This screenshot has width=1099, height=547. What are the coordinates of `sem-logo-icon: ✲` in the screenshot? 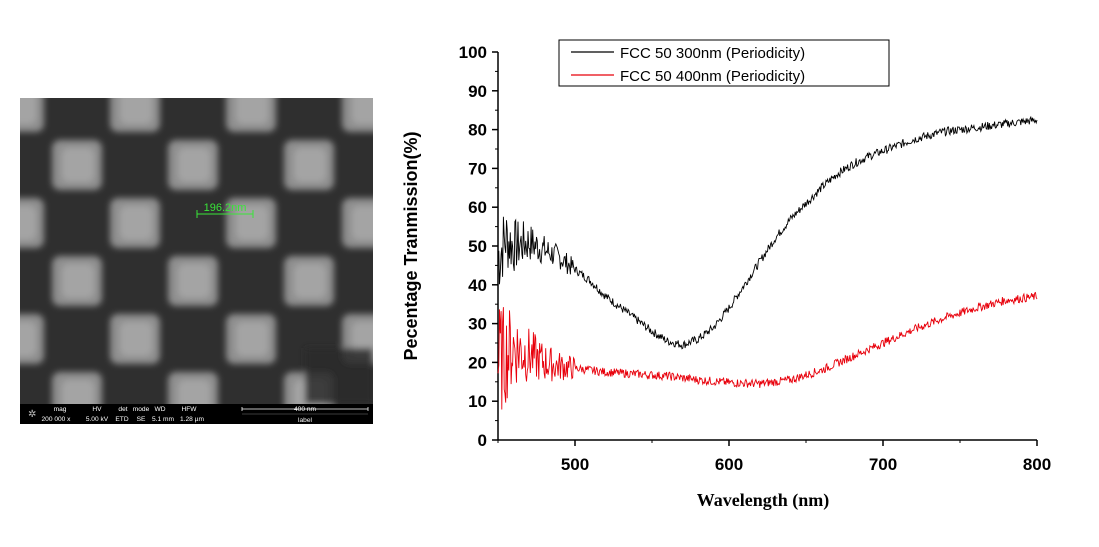 It's located at (32, 414).